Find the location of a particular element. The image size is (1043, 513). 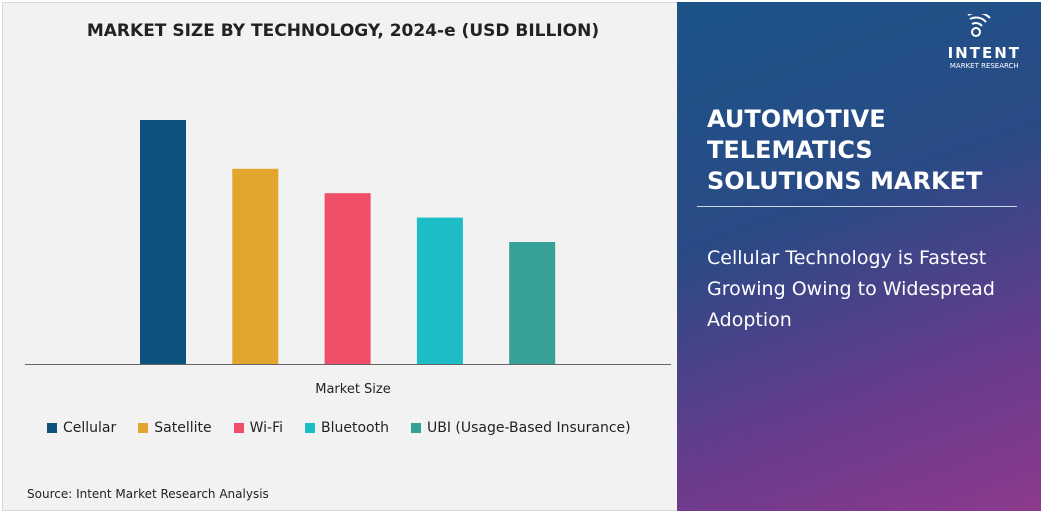

bar-bluetooth is located at coordinates (439, 290).